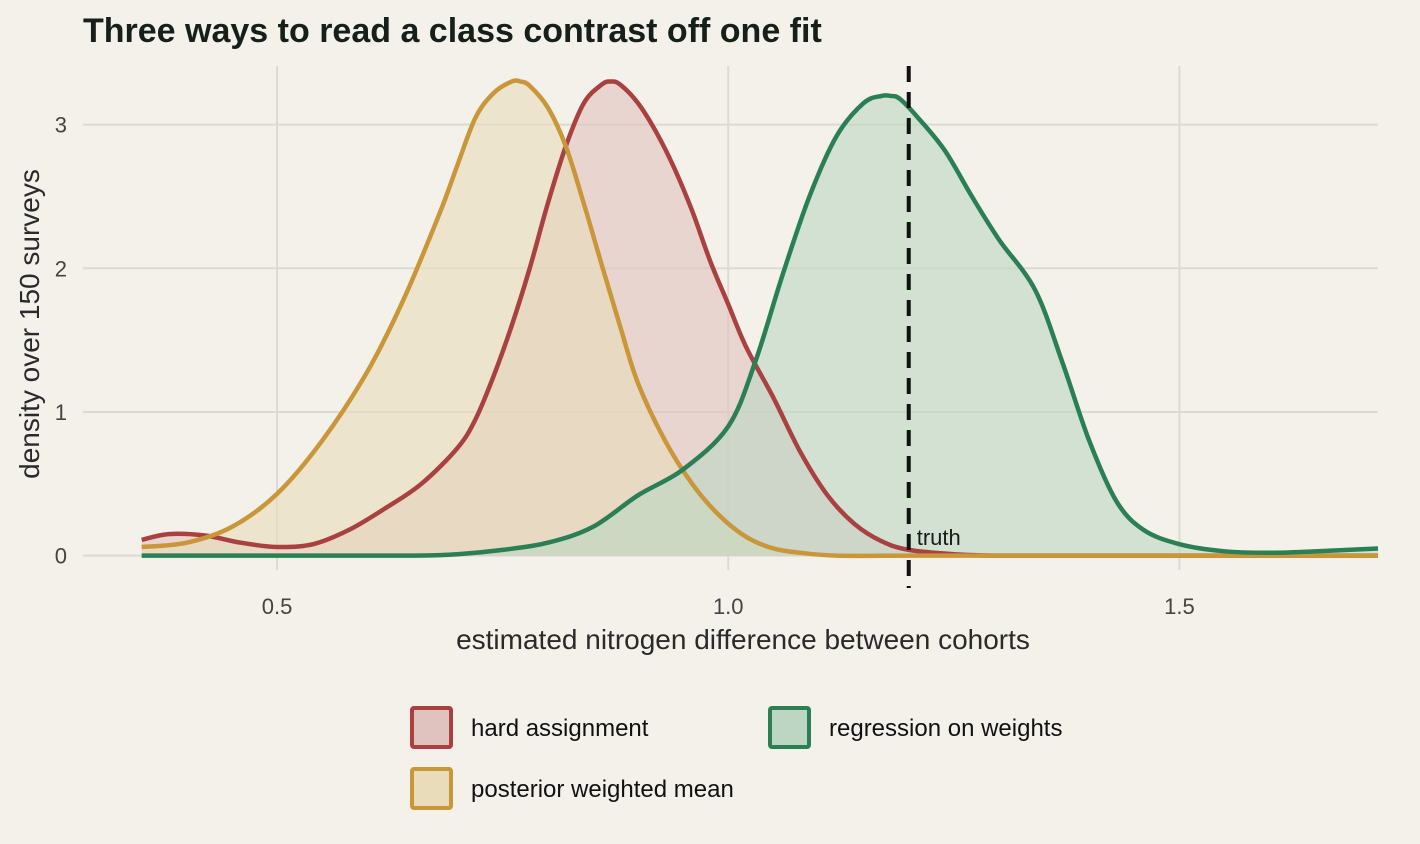  I want to click on legend-item-hard-assignment: hard assignment, so click(529, 727).